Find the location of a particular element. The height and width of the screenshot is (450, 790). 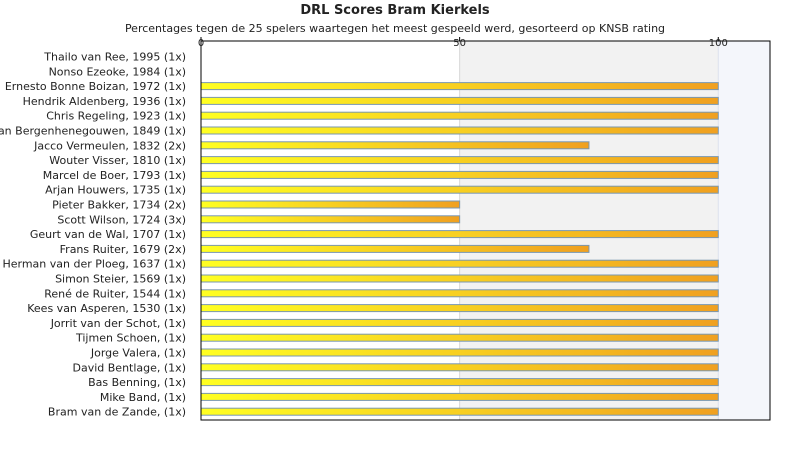

category-label-19: Tijmen Schoen, (1x) is located at coordinates (130, 338).